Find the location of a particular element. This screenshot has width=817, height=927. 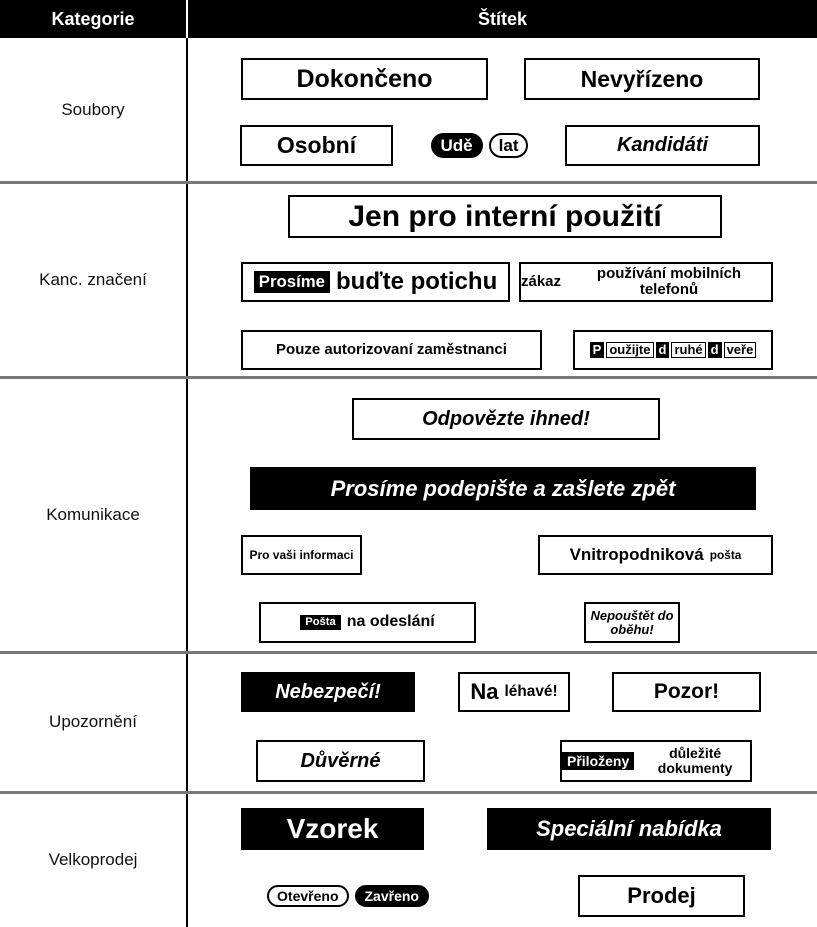

label-text: Kandidáti is located at coordinates (662, 145).